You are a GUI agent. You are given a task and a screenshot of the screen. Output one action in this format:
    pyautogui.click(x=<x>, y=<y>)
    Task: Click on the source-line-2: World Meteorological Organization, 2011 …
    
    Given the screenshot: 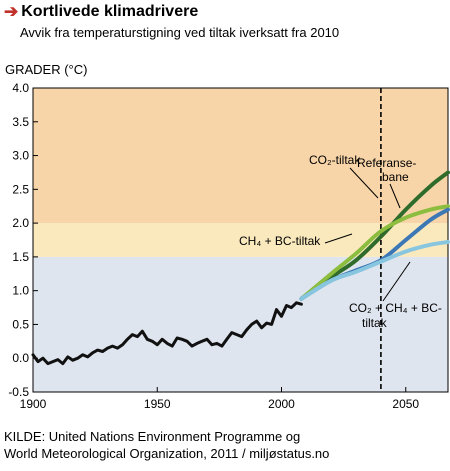 What is the action you would take?
    pyautogui.click(x=167, y=453)
    